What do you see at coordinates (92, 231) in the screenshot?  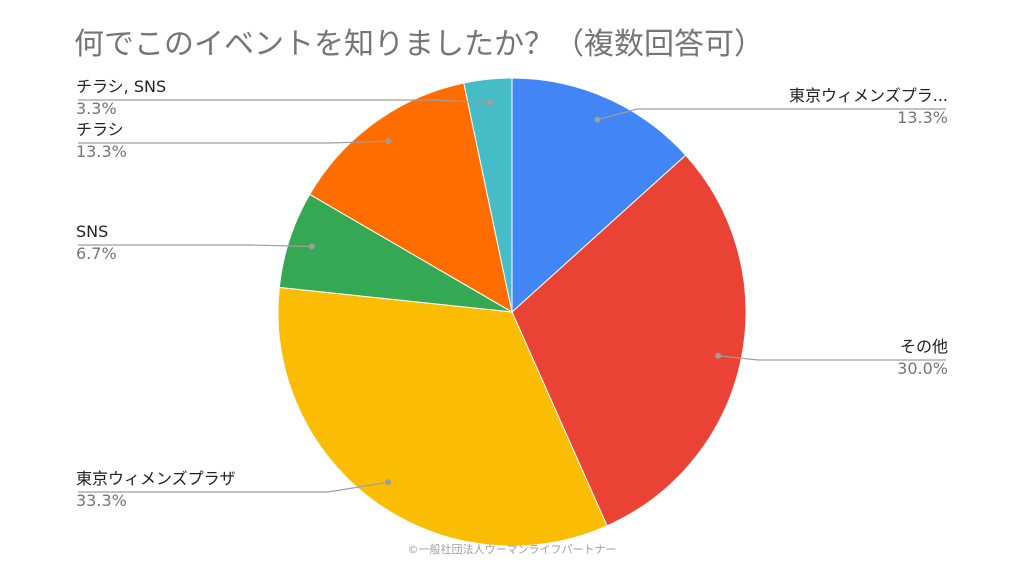 I see `slice-label-4: SNS` at bounding box center [92, 231].